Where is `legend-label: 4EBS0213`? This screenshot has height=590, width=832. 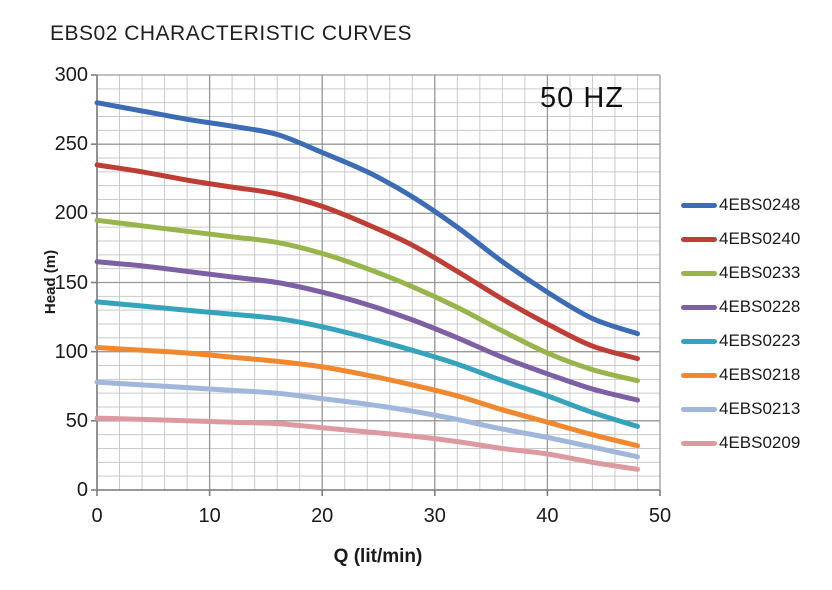 legend-label: 4EBS0213 is located at coordinates (760, 408).